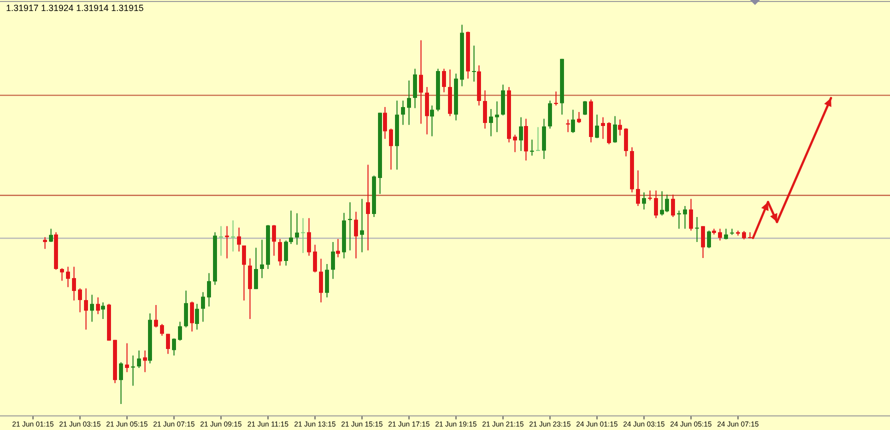 The image size is (890, 430). I want to click on text: 1.31917 1.31924 1.31914 1.31915, so click(75, 7).